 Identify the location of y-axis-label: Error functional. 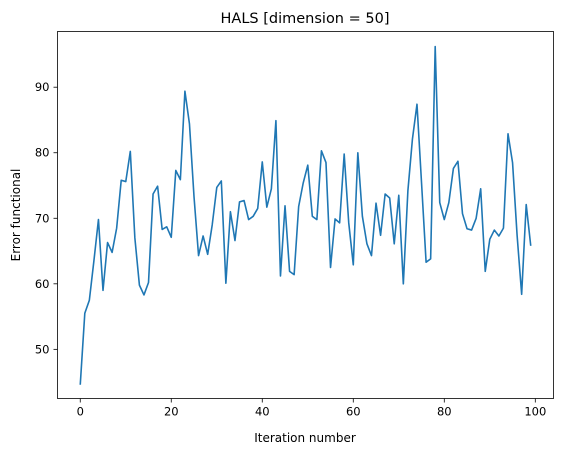
(16, 215).